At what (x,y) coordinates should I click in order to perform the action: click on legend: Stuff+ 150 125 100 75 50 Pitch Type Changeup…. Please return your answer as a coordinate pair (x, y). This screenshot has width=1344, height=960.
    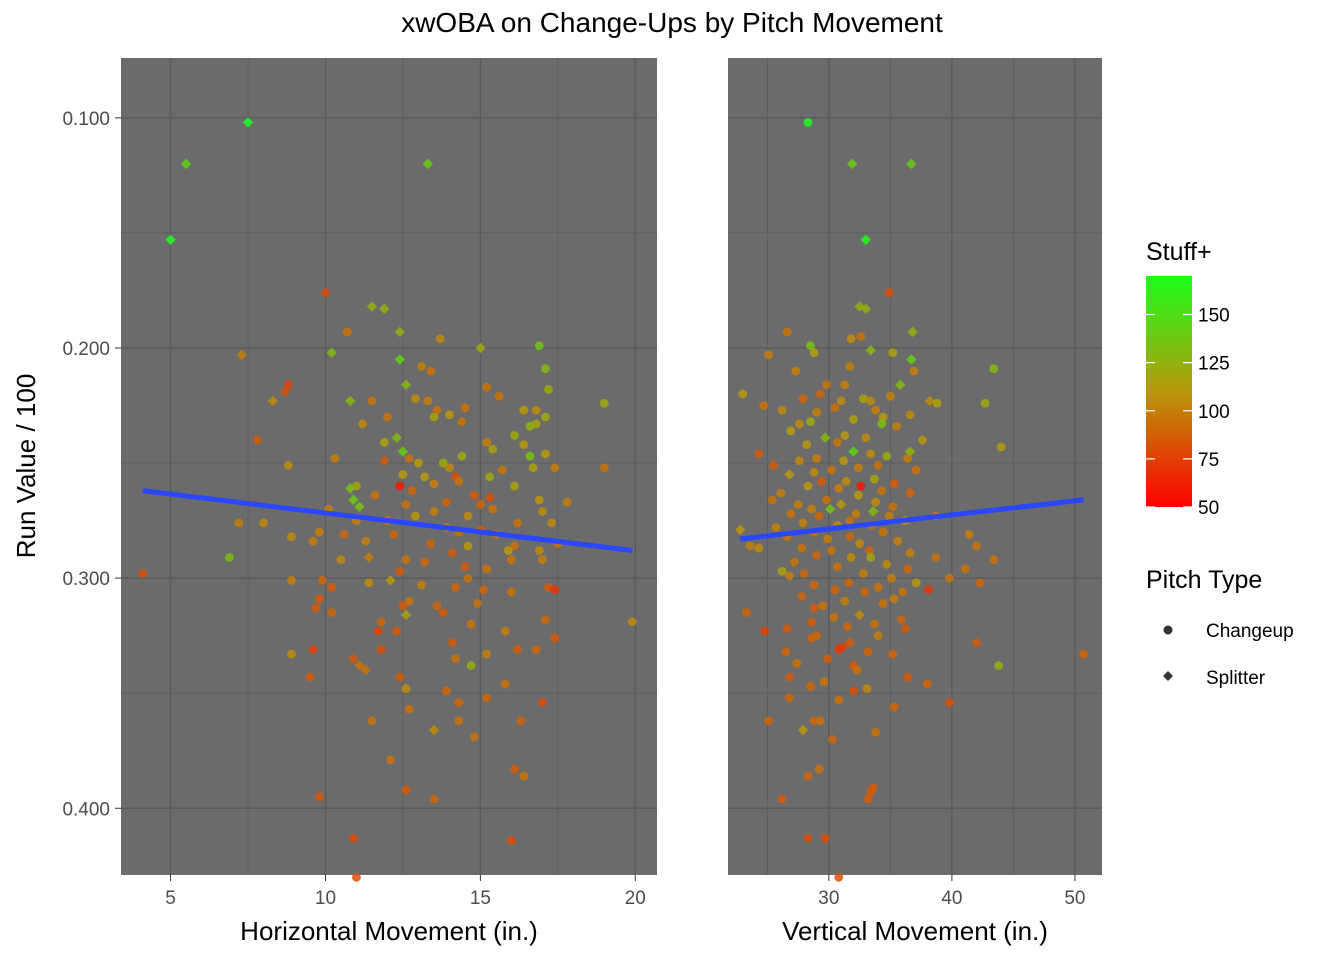
    Looking at the image, I should click on (1220, 463).